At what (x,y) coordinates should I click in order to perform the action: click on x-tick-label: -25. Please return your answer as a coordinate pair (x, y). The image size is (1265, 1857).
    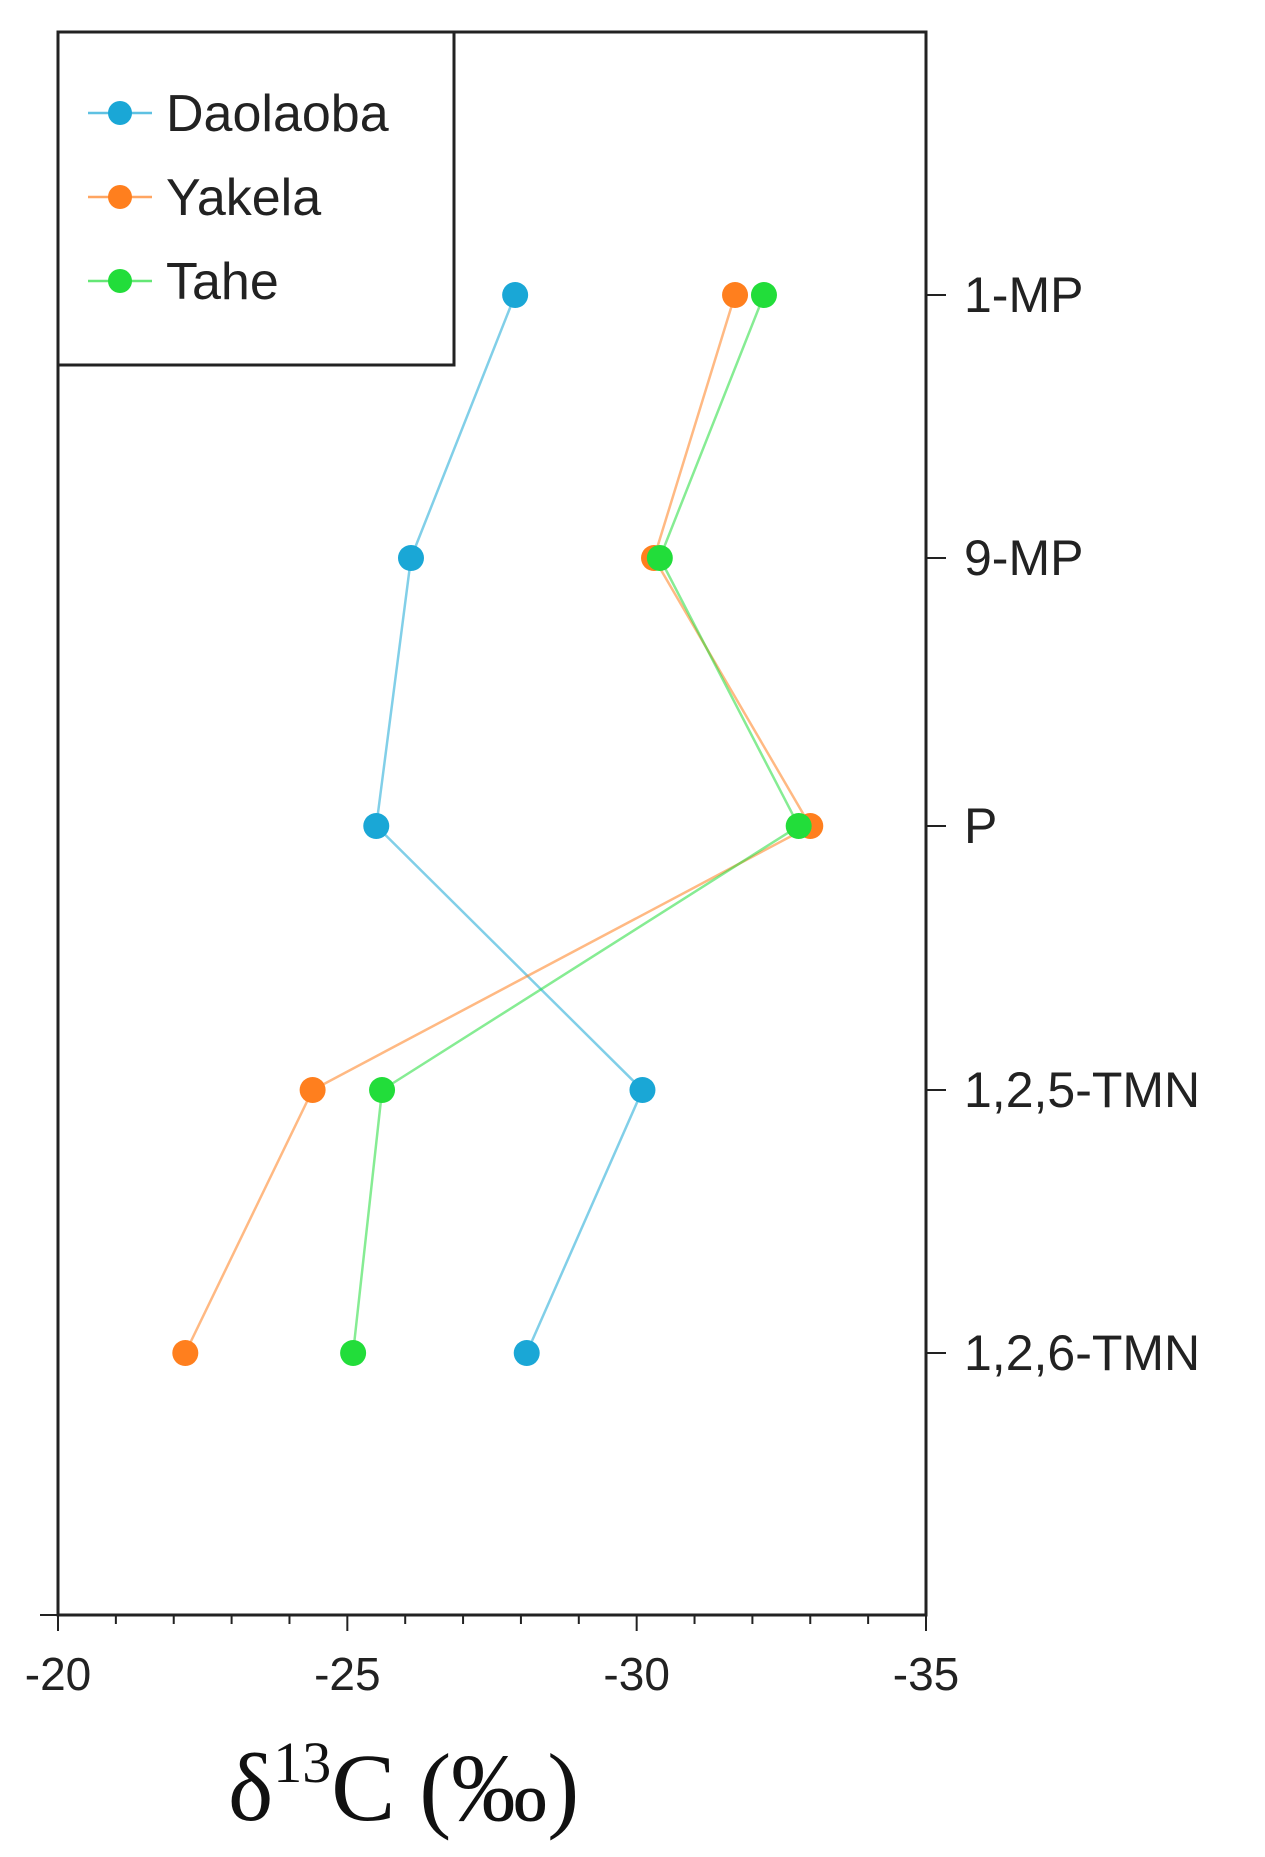
    Looking at the image, I should click on (347, 1674).